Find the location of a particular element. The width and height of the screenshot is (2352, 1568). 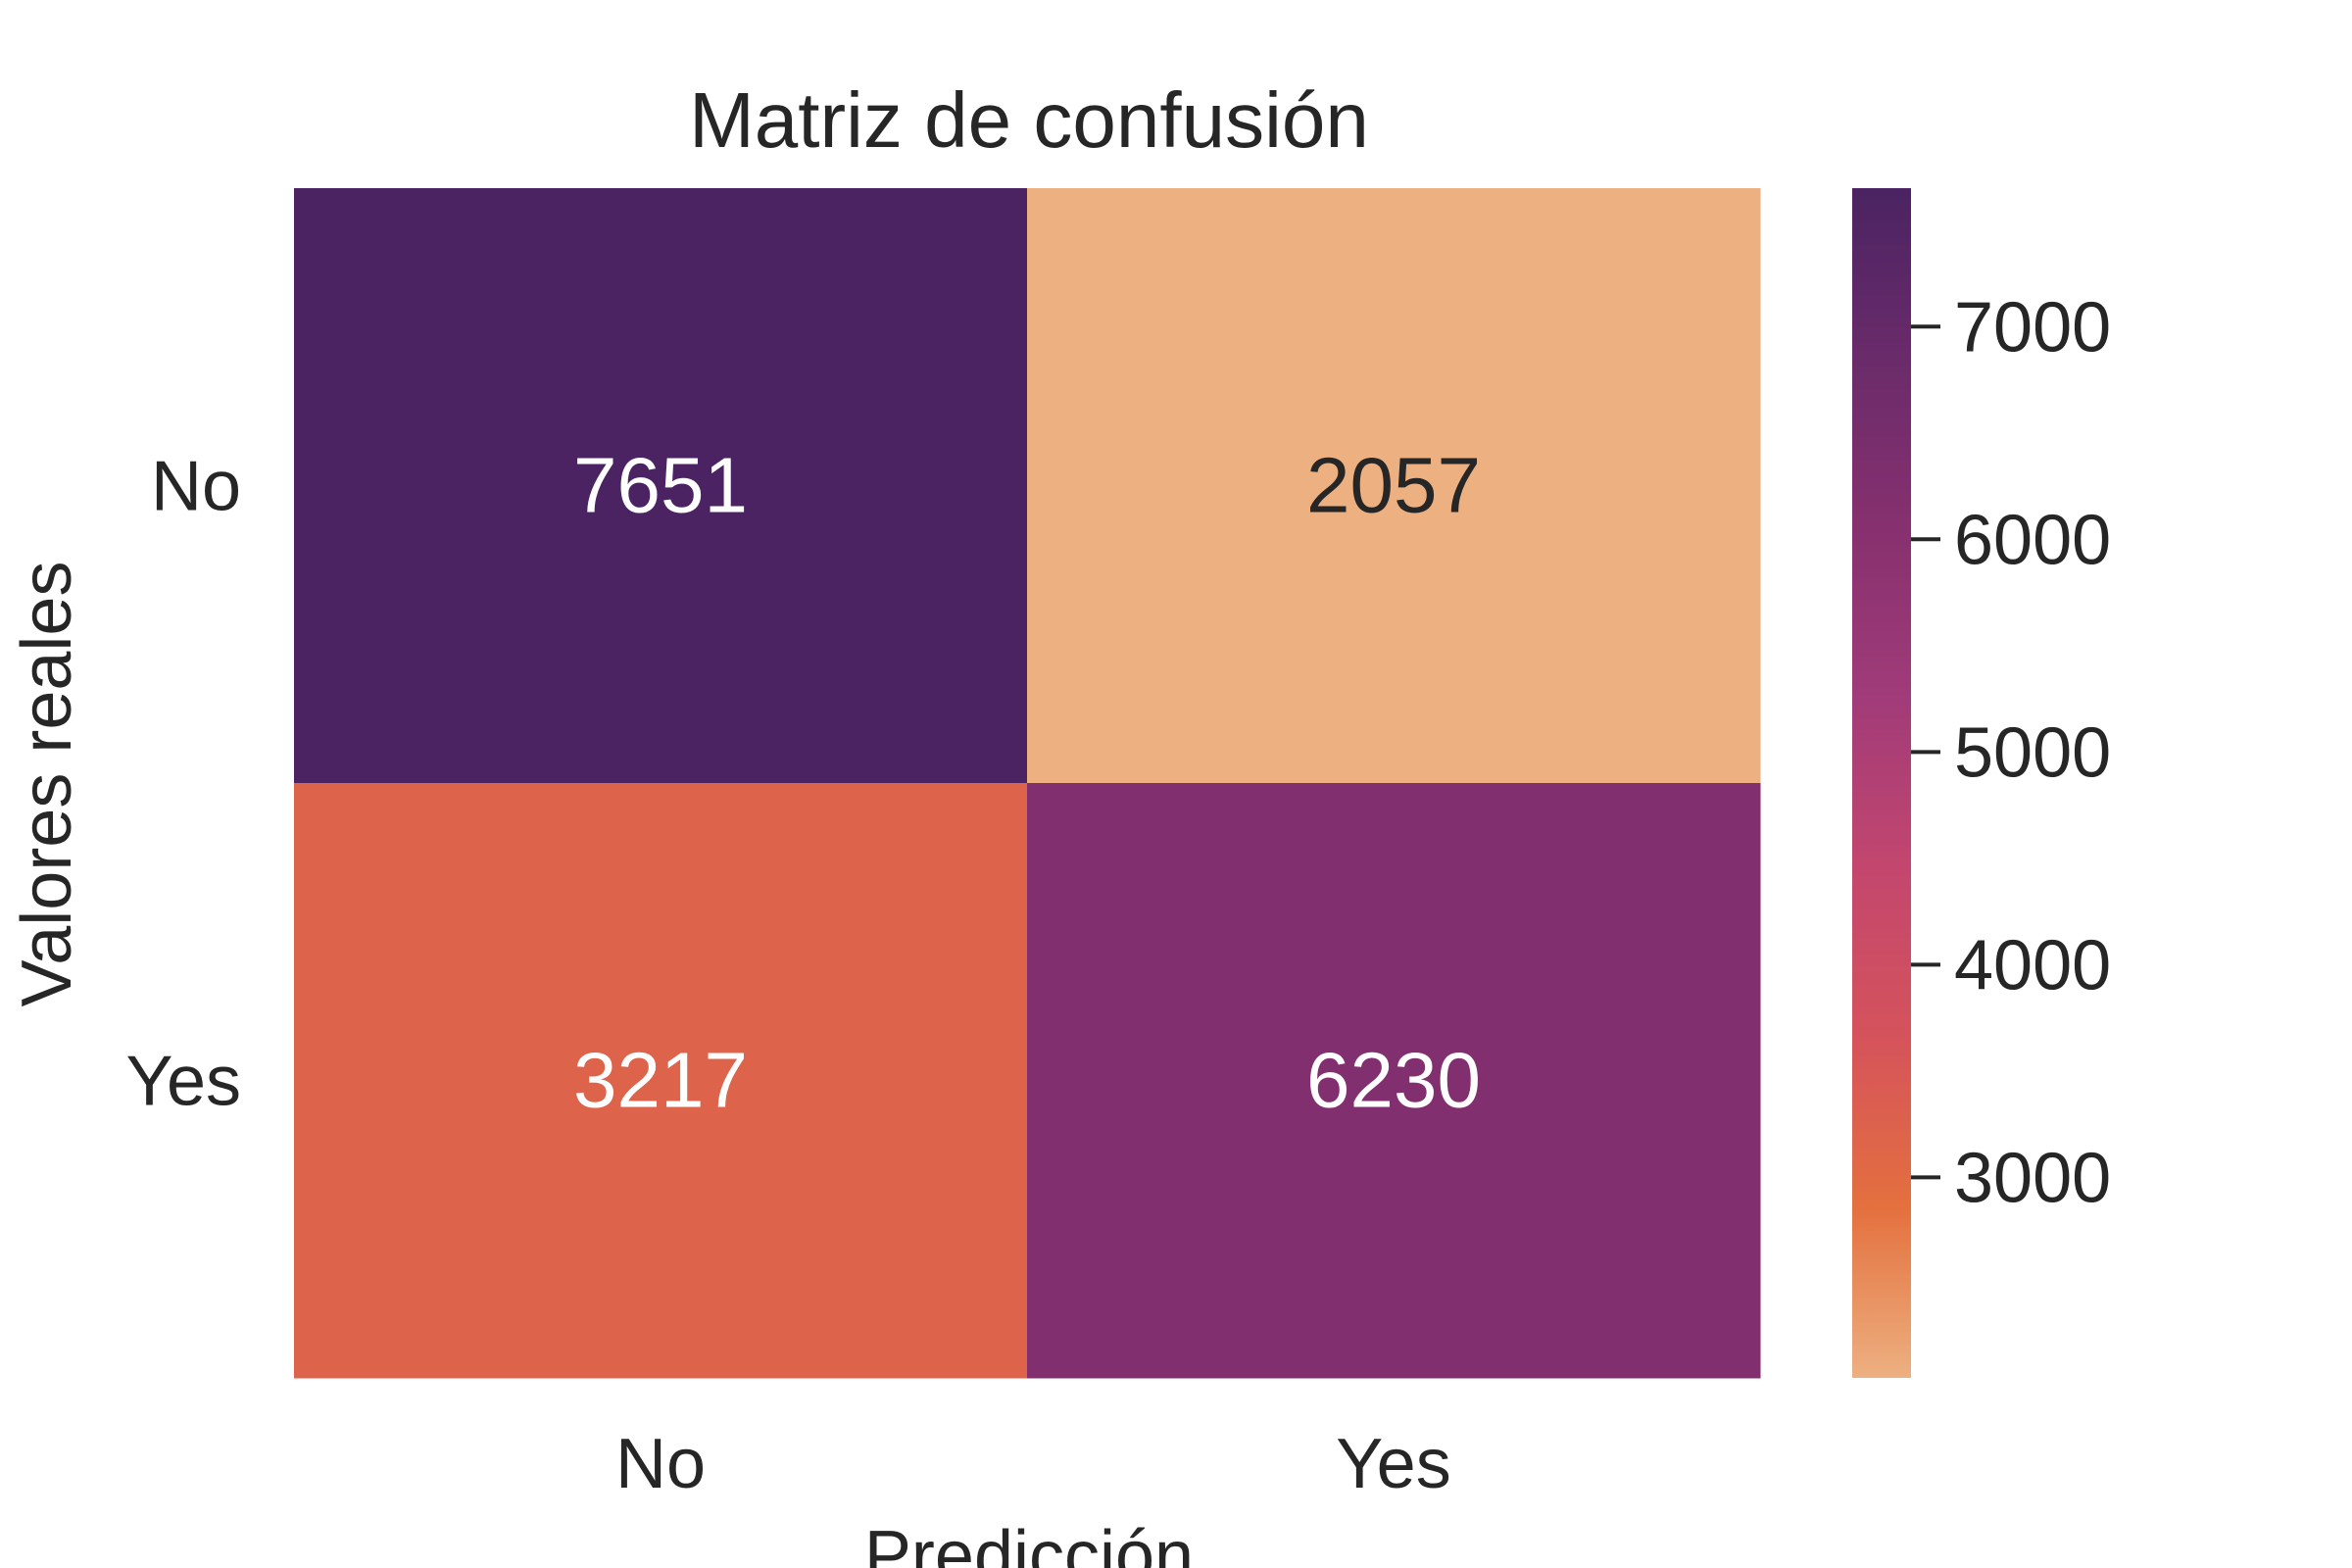

cell-value-label: 7651 is located at coordinates (660, 485).